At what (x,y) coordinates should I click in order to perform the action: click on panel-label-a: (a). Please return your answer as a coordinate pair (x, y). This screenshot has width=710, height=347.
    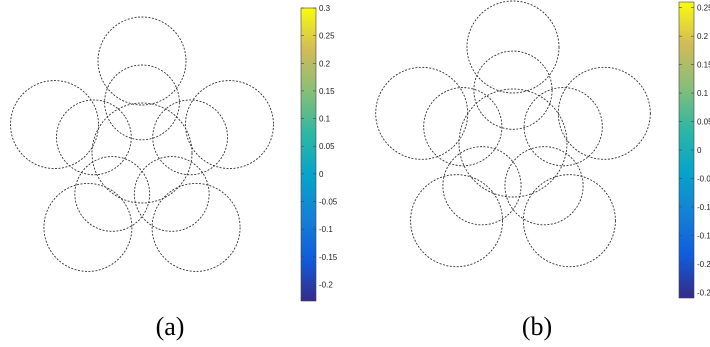
    Looking at the image, I should click on (170, 326).